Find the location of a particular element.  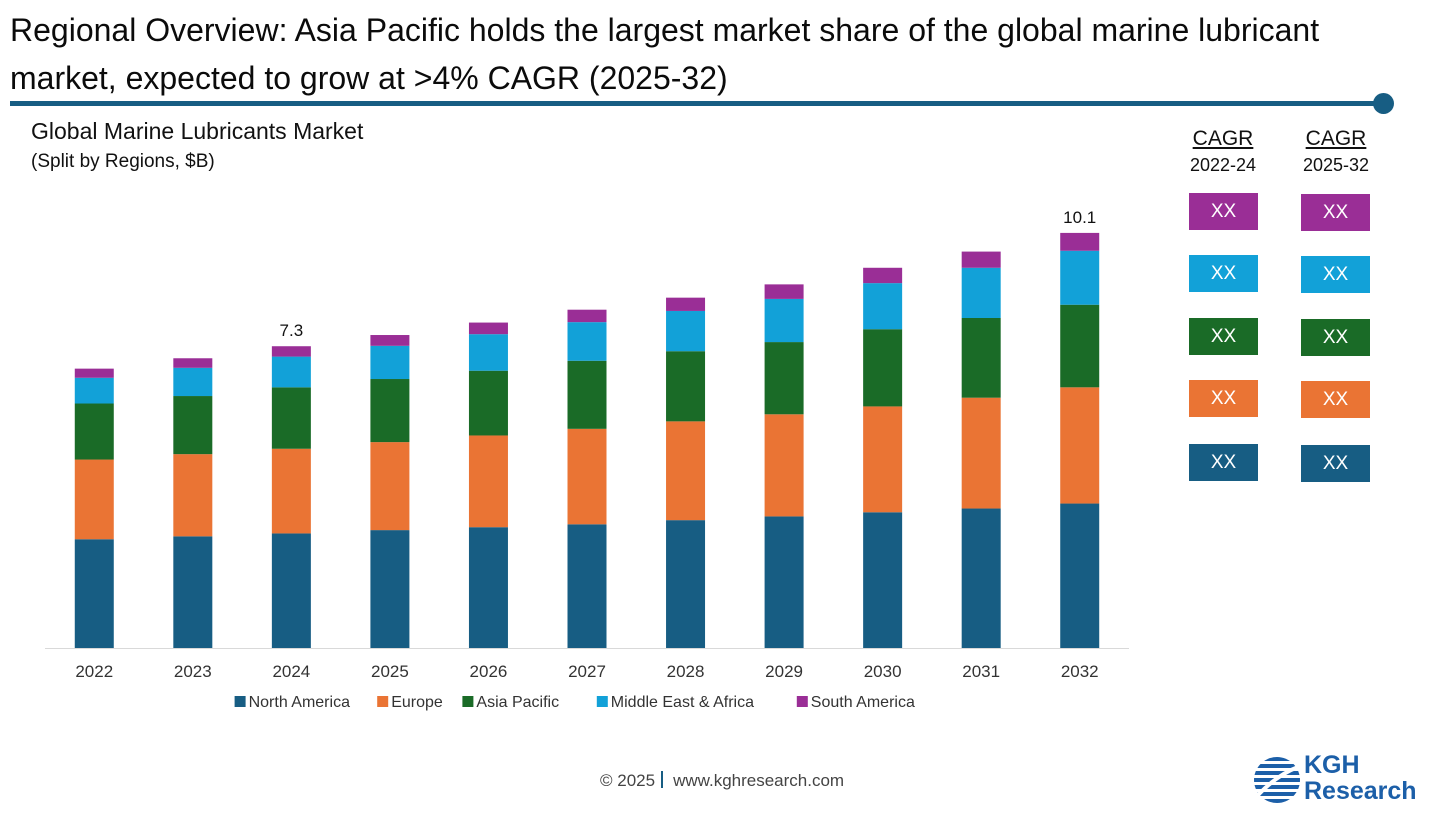

data-label-total: 7.3 is located at coordinates (292, 330).